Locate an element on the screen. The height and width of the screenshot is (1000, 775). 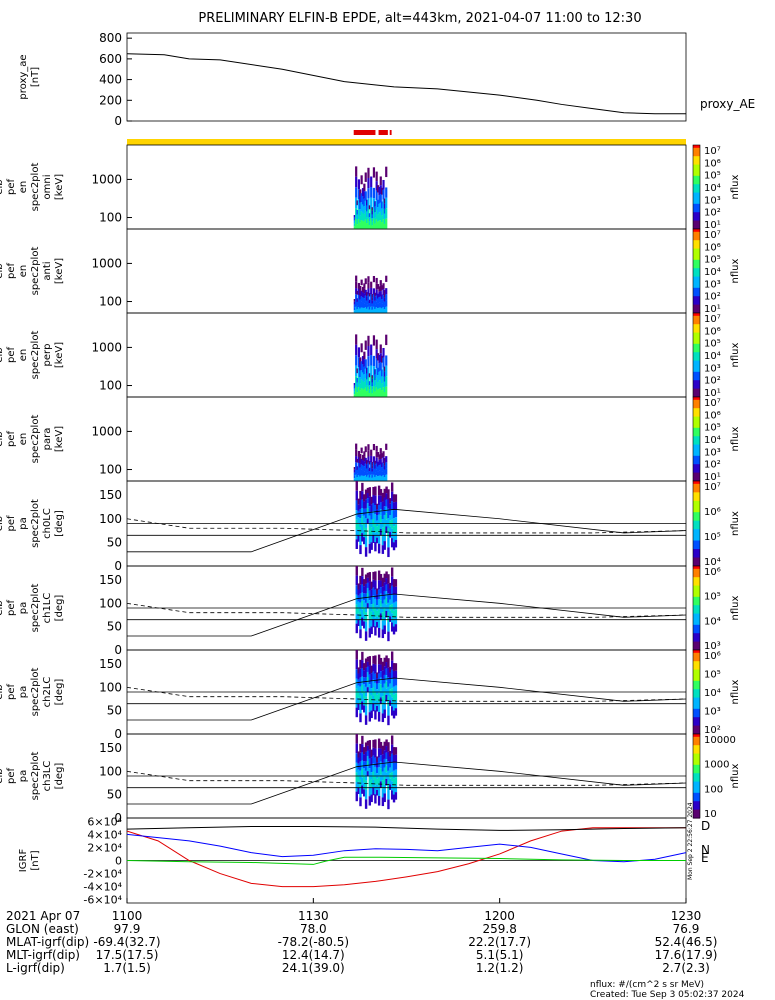
en_perp-ytick-label: 100 is located at coordinates (110, 386).